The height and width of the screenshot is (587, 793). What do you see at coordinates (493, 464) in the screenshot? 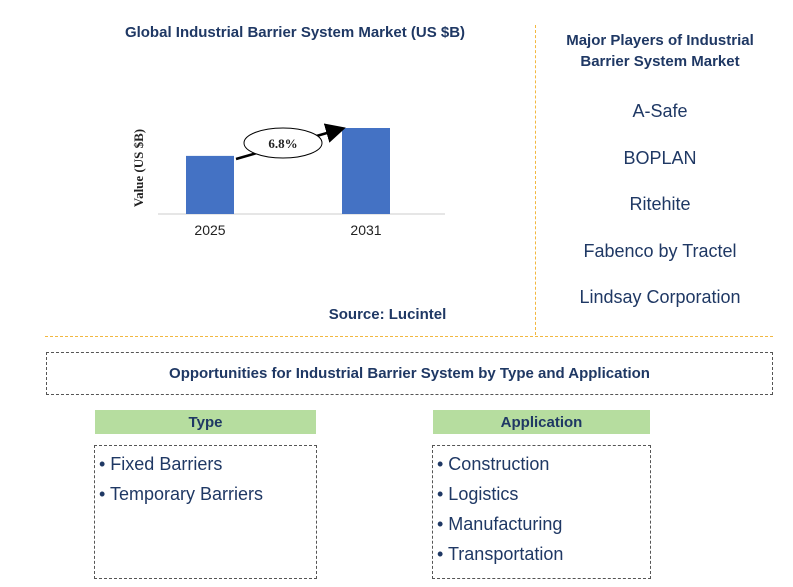
I see `application-item: • Construction` at bounding box center [493, 464].